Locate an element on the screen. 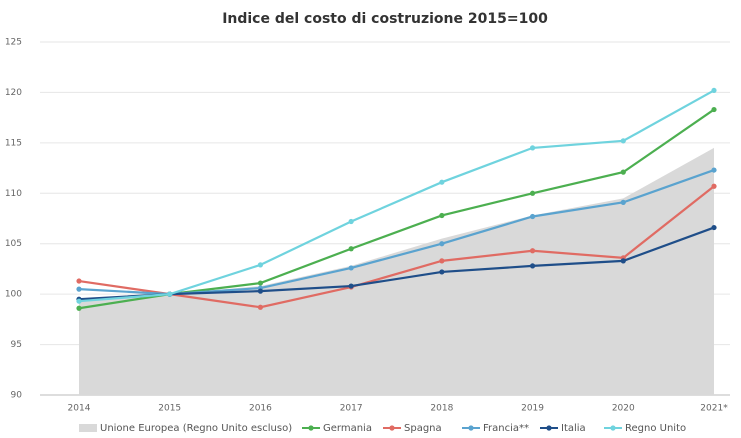 The image size is (741, 438). line is located at coordinates (396, 263).